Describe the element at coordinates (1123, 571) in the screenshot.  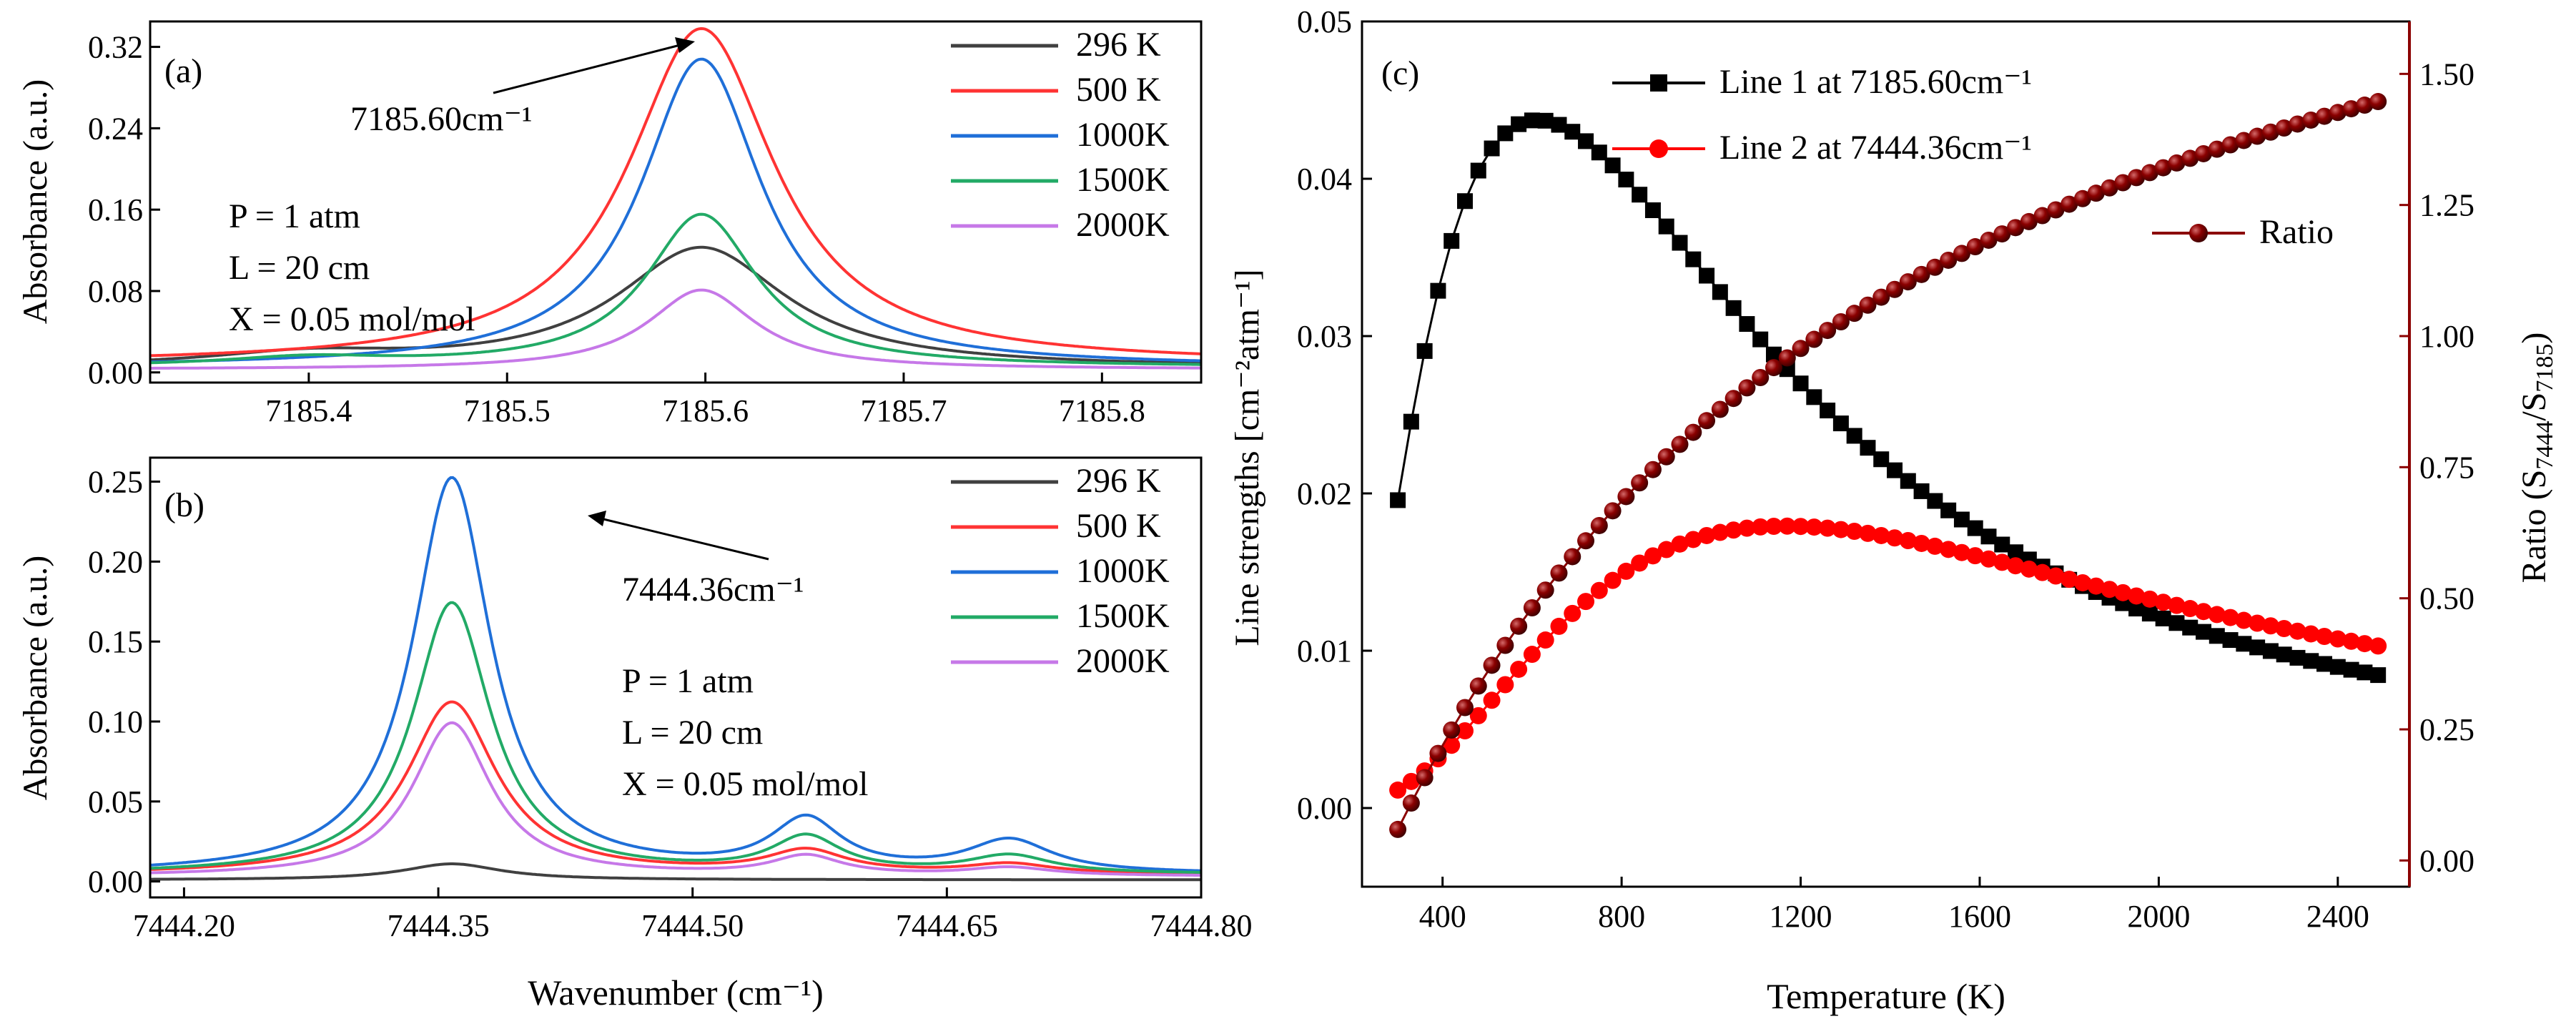
I see `b-legend-label: 1000K` at that location.